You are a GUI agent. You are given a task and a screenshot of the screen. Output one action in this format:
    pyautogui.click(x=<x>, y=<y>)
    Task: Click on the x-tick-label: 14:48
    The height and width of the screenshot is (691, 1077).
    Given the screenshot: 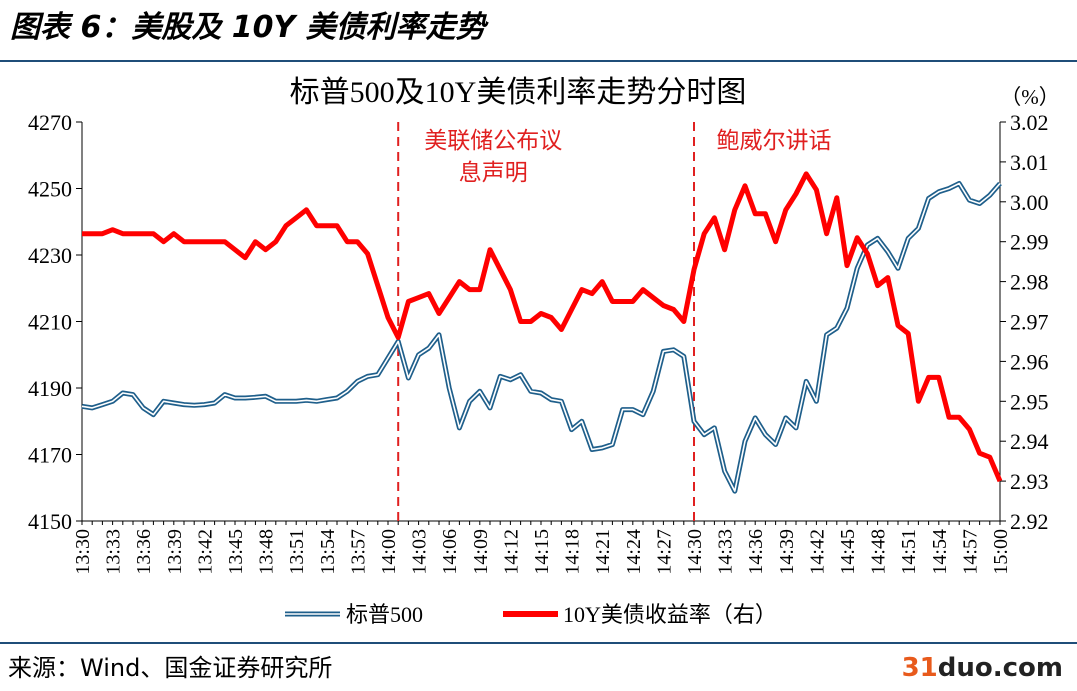 What is the action you would take?
    pyautogui.click(x=879, y=552)
    